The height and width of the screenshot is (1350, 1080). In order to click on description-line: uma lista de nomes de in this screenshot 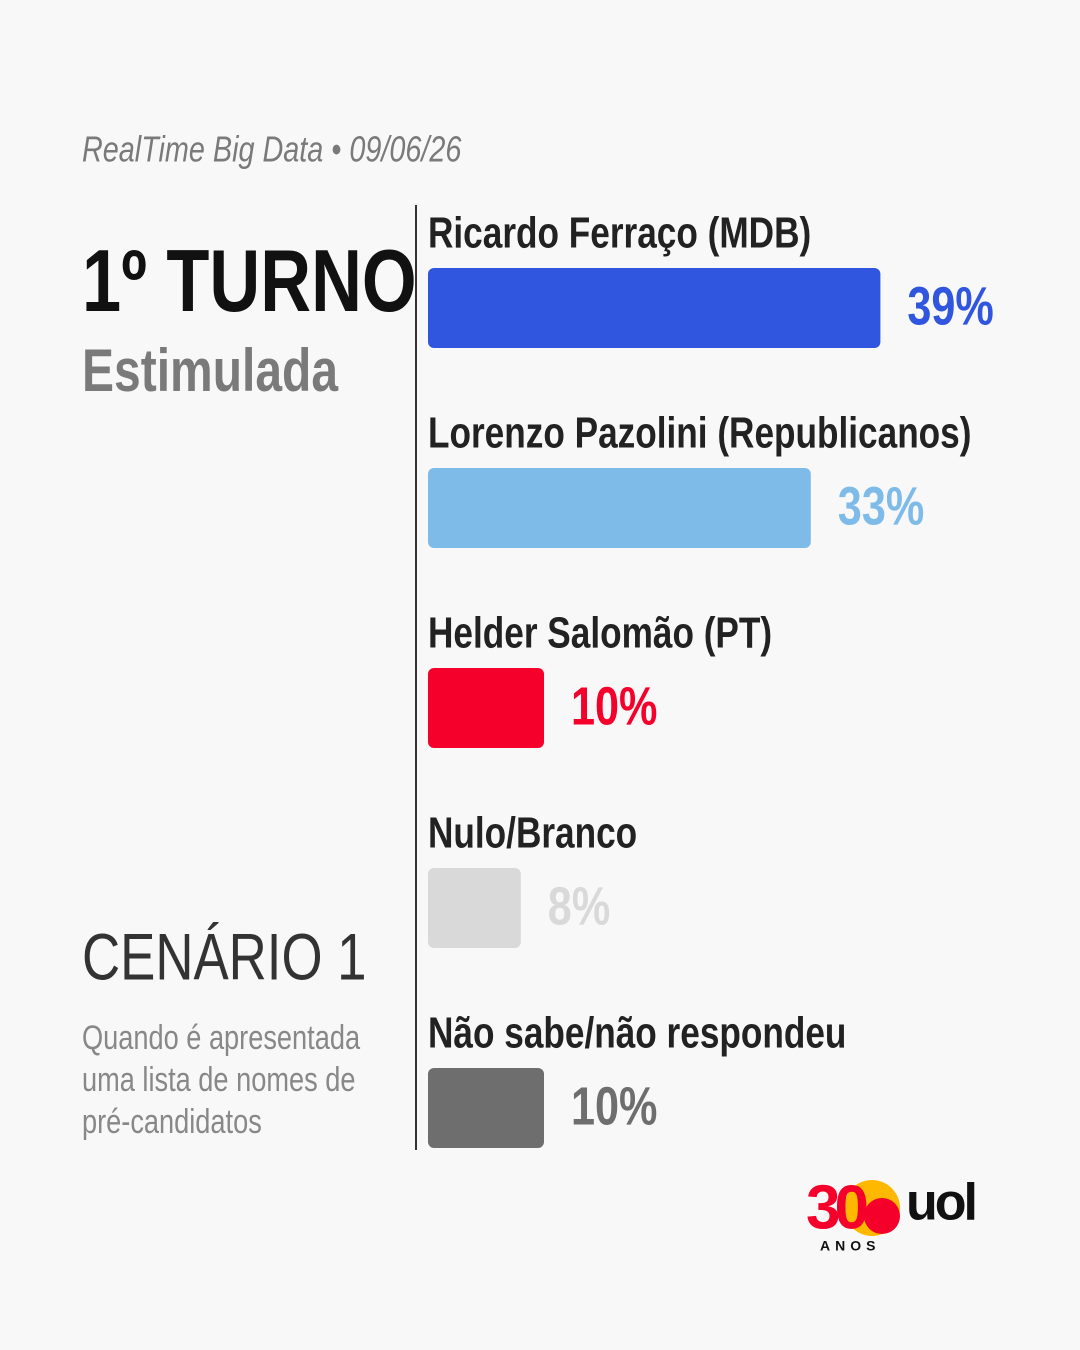, I will do `click(218, 1079)`.